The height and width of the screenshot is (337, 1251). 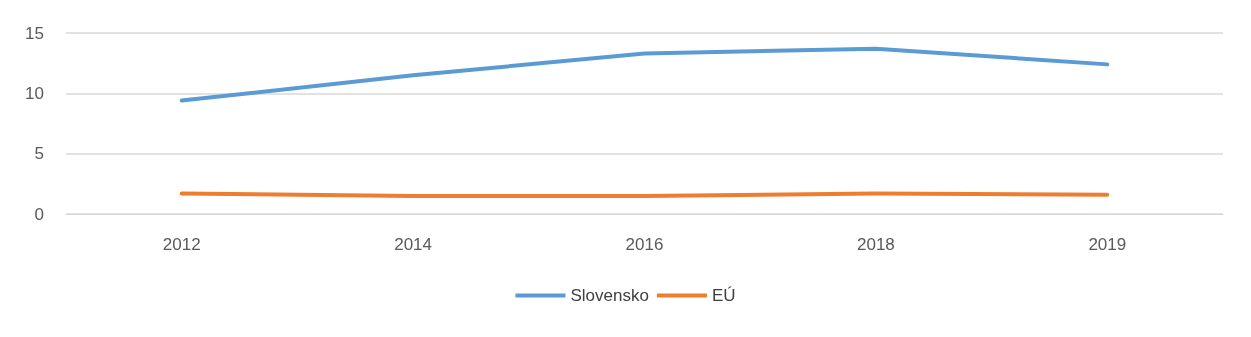 I want to click on y-tick-label: 15, so click(x=34, y=33).